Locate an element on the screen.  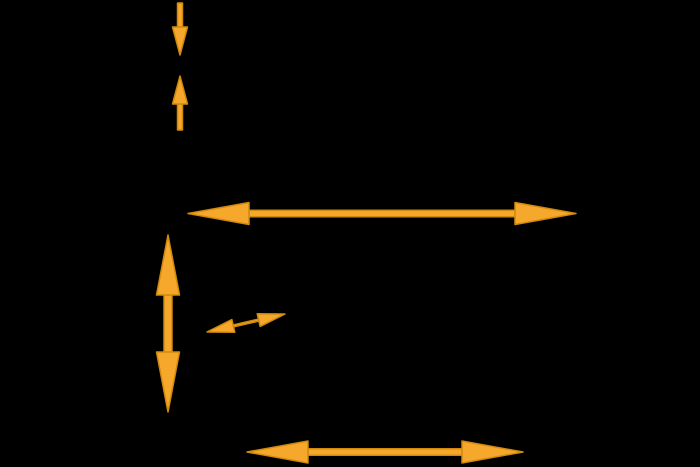
middle-horizontal-double-arrow is located at coordinates (382, 213).